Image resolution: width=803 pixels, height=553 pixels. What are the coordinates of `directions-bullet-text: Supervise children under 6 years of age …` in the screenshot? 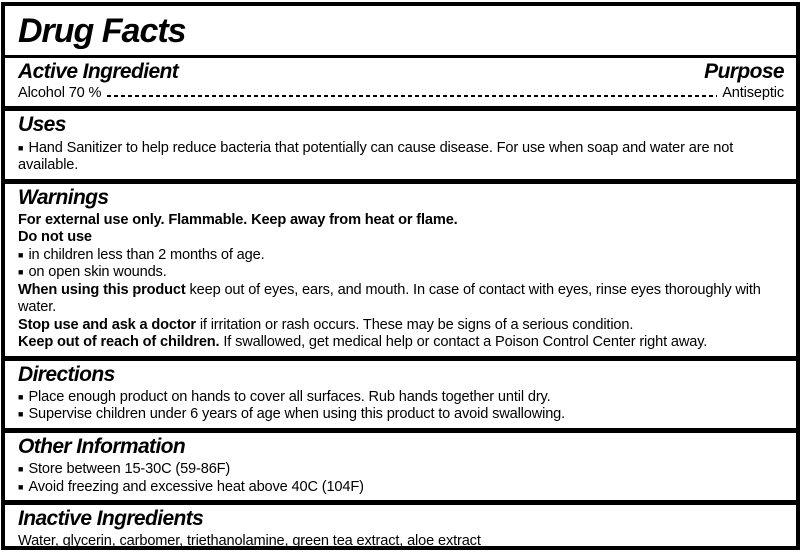 It's located at (297, 414).